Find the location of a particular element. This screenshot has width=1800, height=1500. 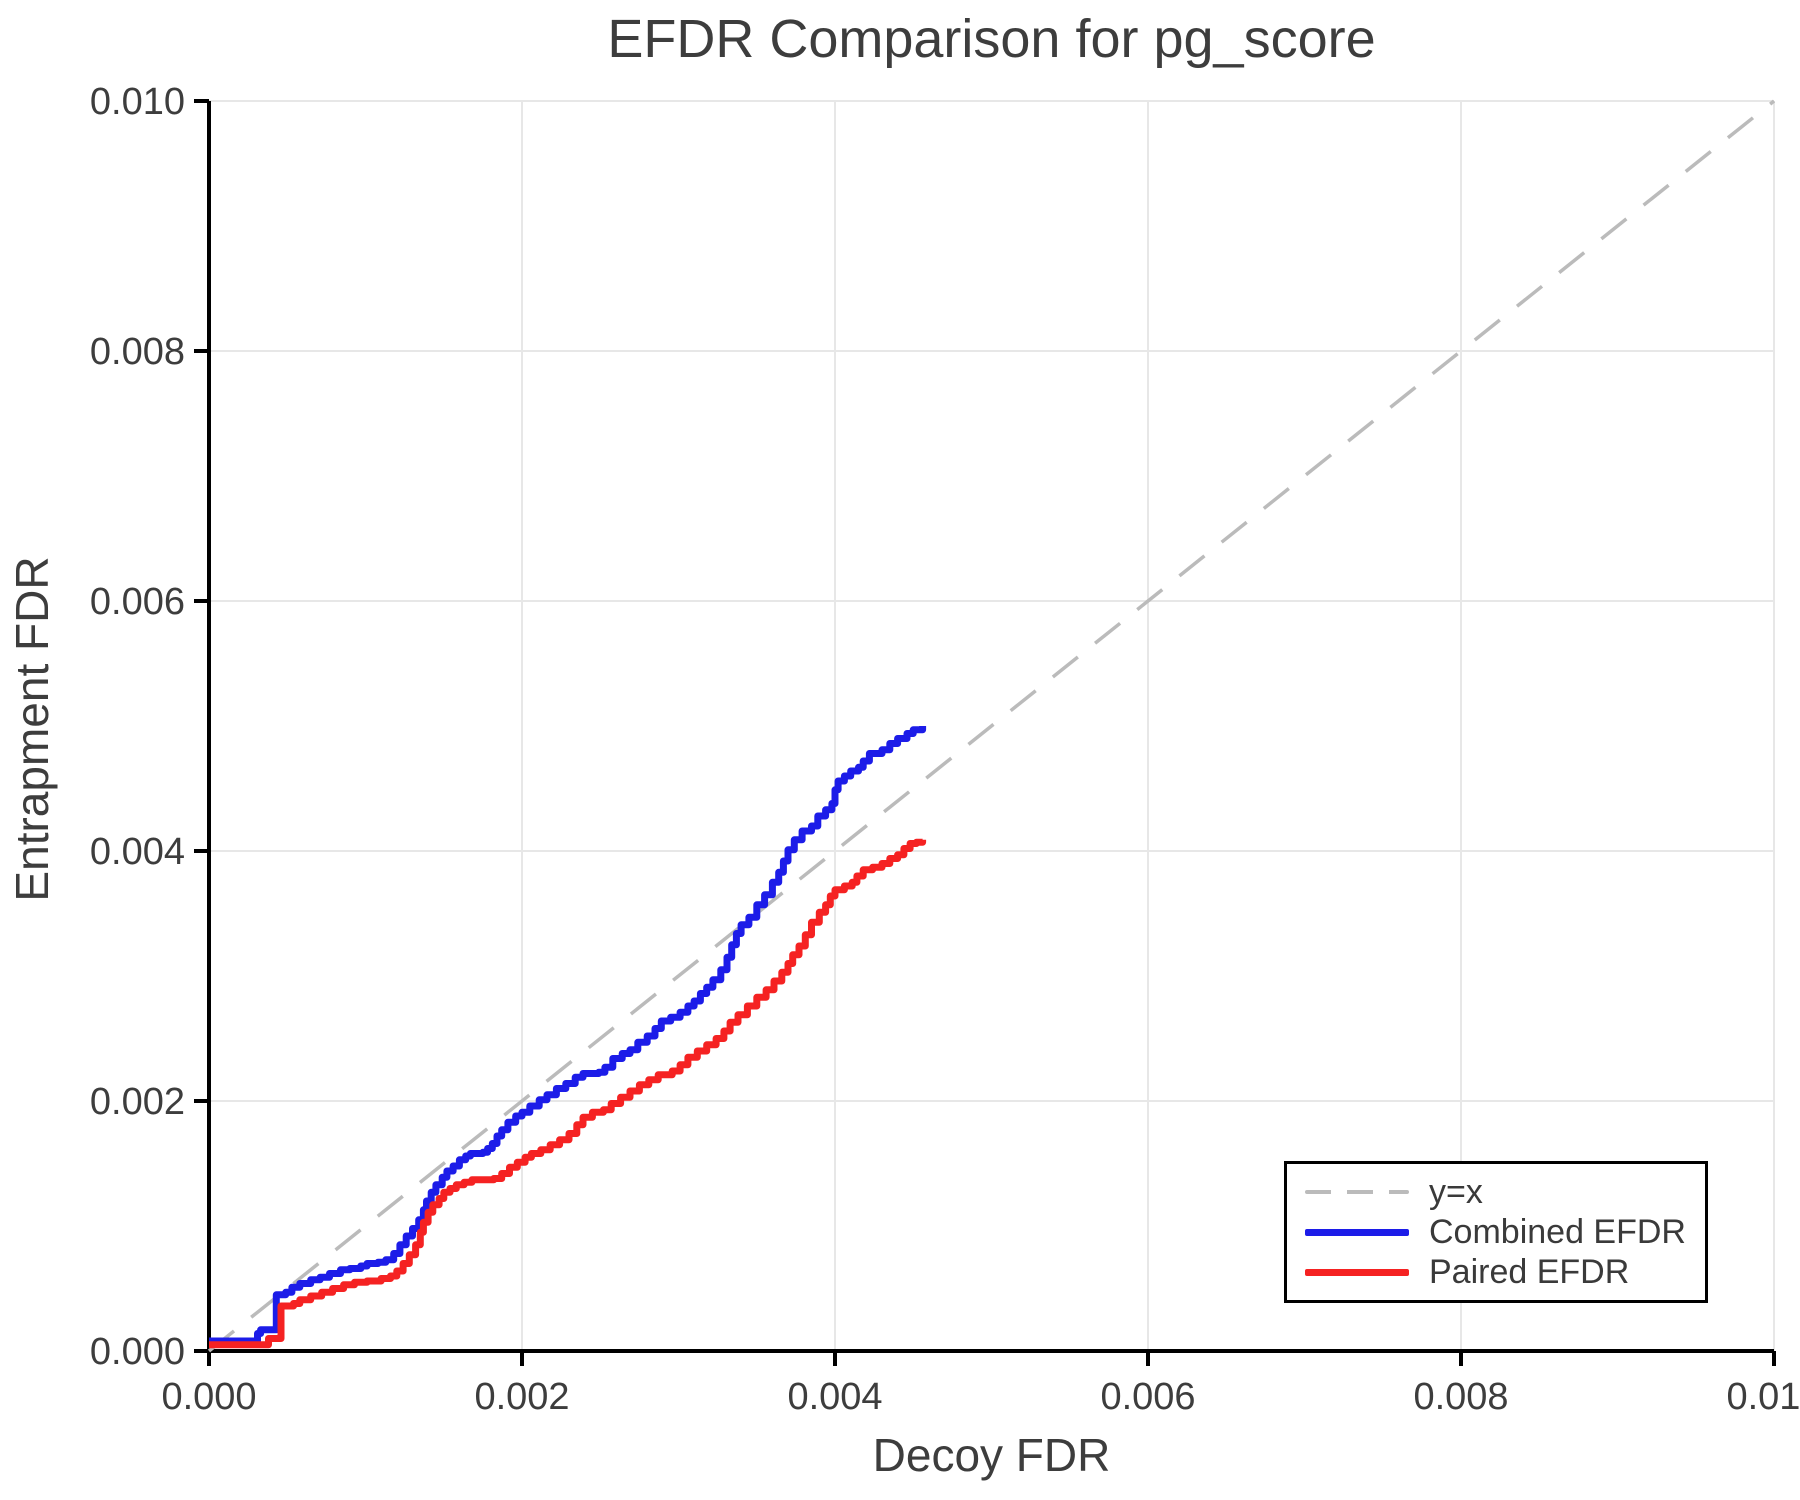

legend-label: y=x is located at coordinates (1456, 1192).